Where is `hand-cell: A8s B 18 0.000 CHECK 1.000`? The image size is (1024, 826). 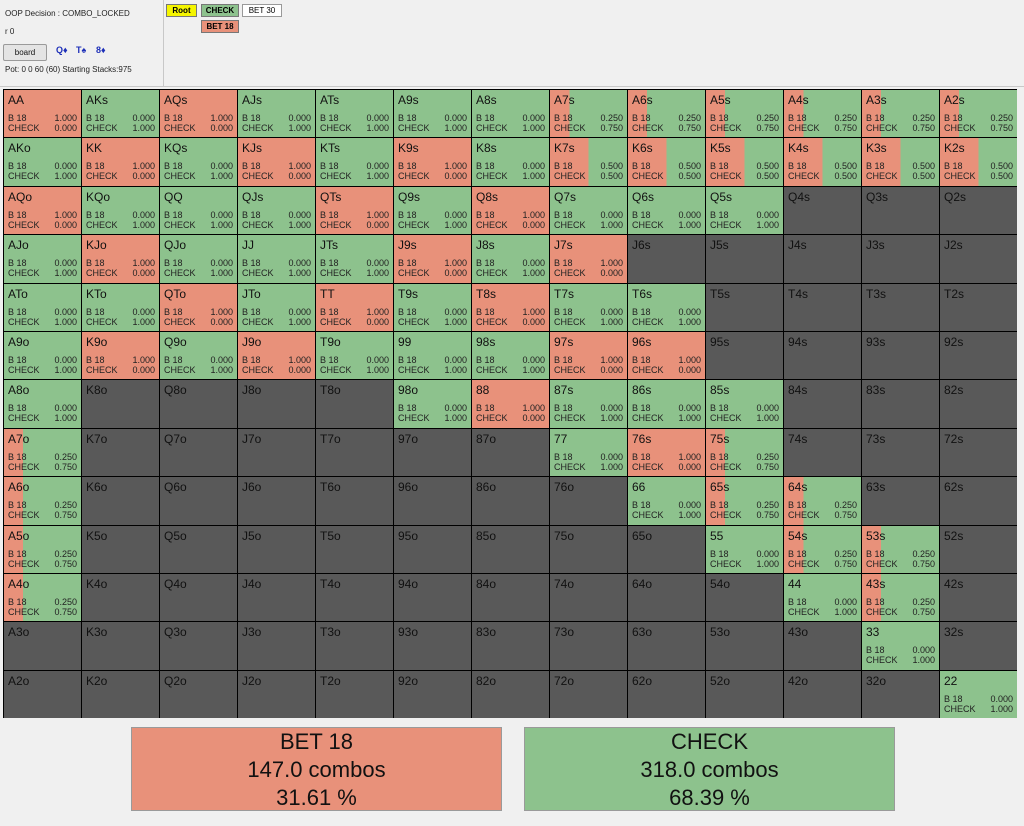 hand-cell: A8s B 18 0.000 CHECK 1.000 is located at coordinates (510, 114).